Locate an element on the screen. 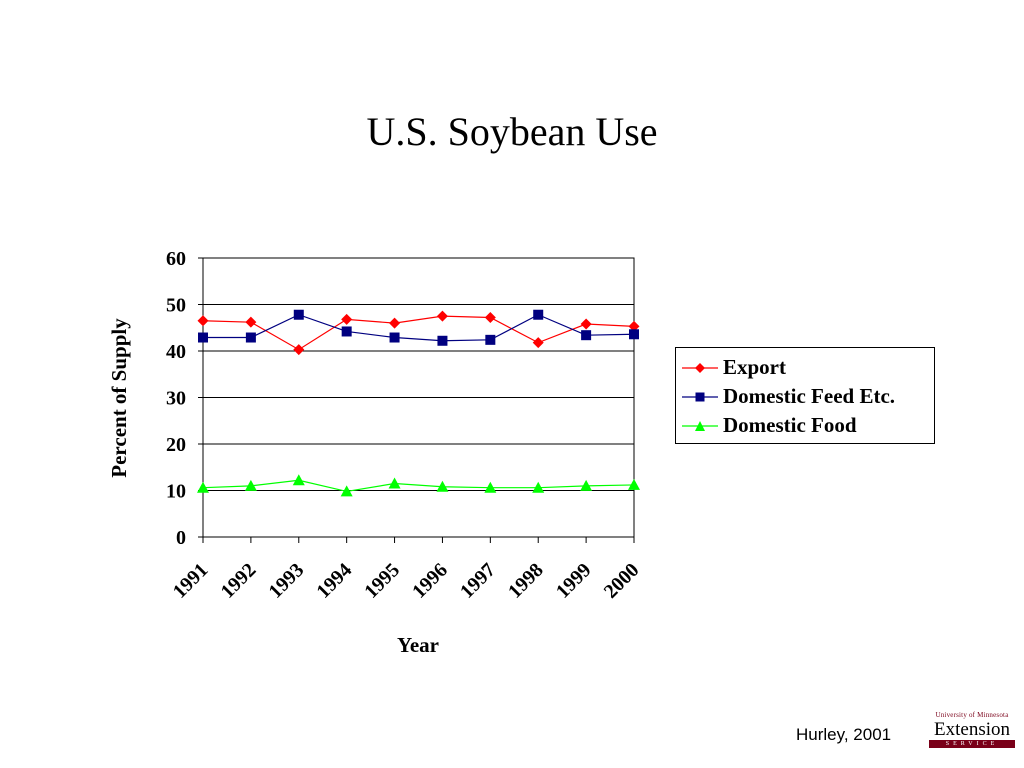 The width and height of the screenshot is (1024, 768). y-axis-title: Percent of Supply is located at coordinates (119, 398).